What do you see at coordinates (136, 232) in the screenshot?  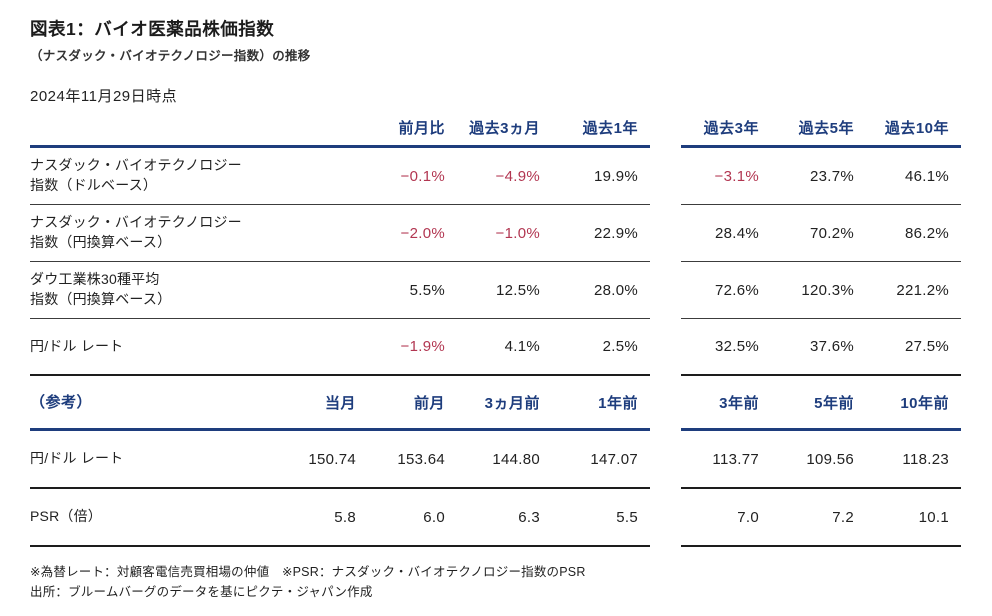 I see `row-label: ナスダック・バイオテクノロジー 指数（円換算ベース）` at bounding box center [136, 232].